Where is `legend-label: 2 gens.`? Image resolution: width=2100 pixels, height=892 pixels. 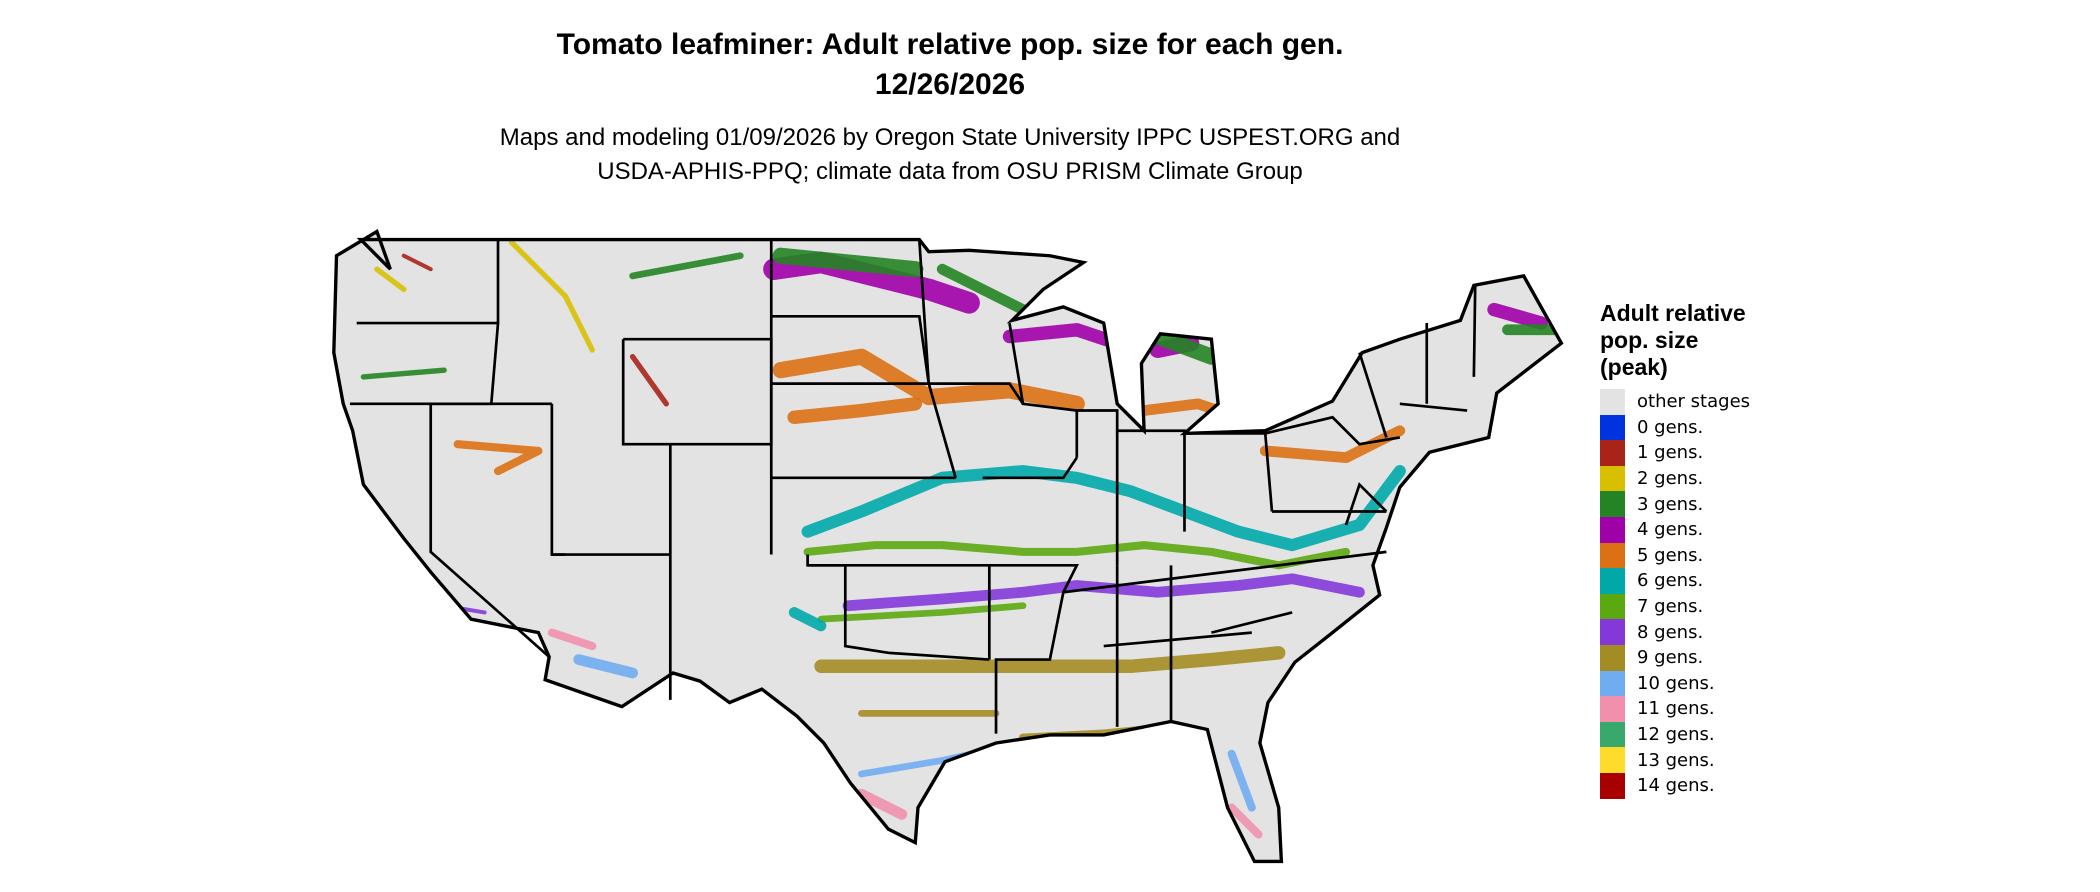
legend-label: 2 gens. is located at coordinates (1670, 479).